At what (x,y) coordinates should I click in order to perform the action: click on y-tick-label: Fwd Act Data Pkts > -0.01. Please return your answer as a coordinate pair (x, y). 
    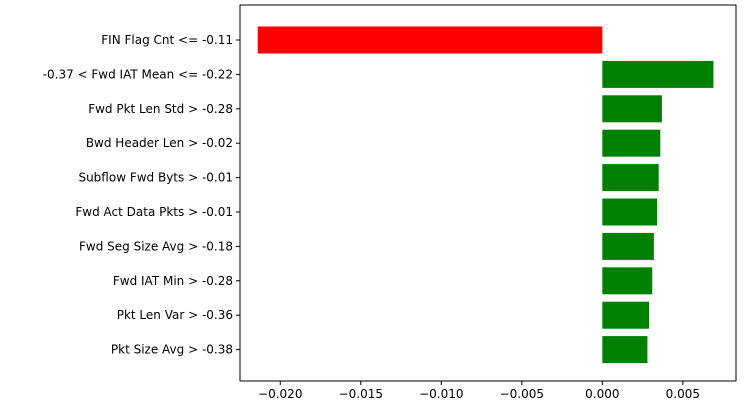
    Looking at the image, I should click on (154, 212).